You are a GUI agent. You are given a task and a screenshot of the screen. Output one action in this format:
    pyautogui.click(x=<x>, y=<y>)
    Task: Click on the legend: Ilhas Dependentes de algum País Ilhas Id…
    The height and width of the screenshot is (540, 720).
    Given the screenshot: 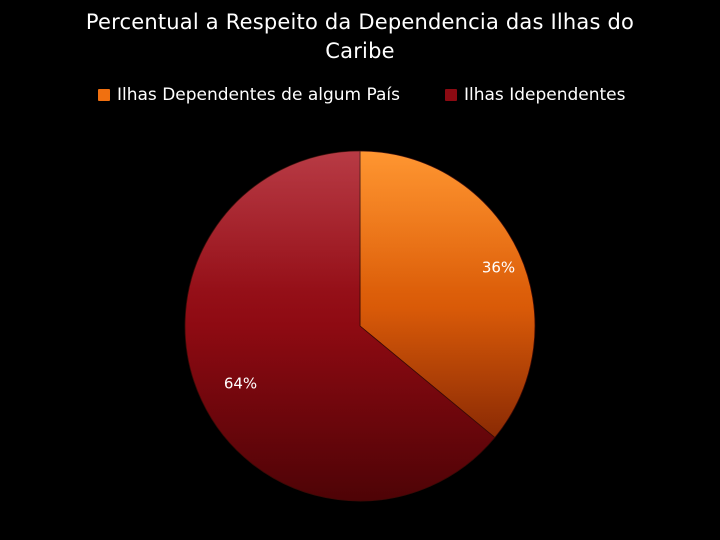 What is the action you would take?
    pyautogui.click(x=360, y=96)
    